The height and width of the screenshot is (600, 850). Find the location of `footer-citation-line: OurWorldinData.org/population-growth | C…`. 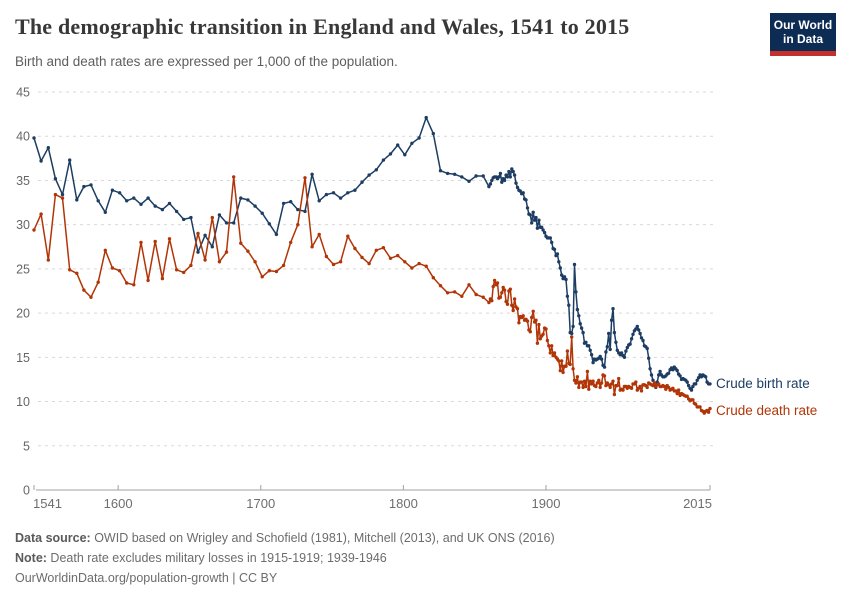

footer-citation-line: OurWorldinData.org/population-growth | C… is located at coordinates (285, 578).